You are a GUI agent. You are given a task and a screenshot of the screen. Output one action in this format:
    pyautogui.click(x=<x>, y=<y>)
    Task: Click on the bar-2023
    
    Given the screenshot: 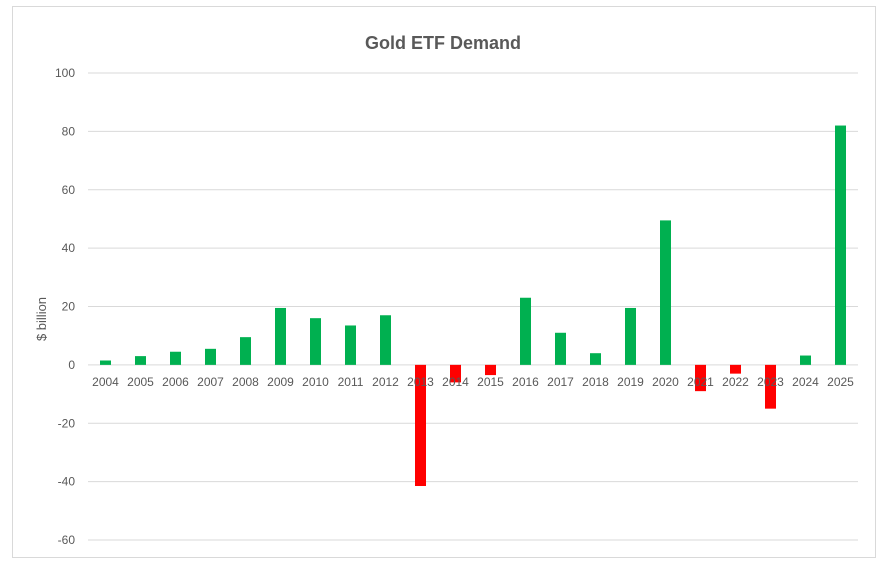 What is the action you would take?
    pyautogui.click(x=770, y=386)
    